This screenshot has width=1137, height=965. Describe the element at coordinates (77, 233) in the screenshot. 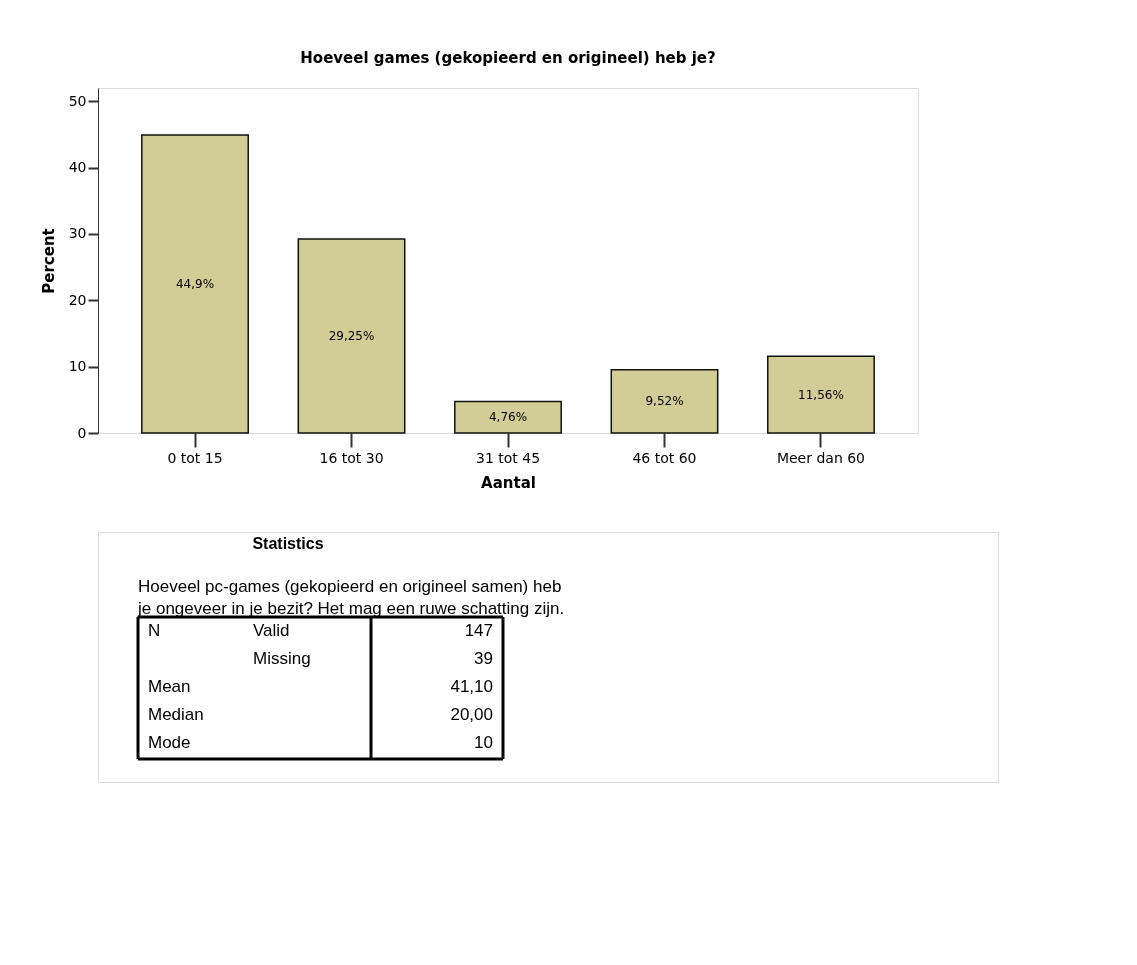

I see `y-tick-label: 30` at that location.